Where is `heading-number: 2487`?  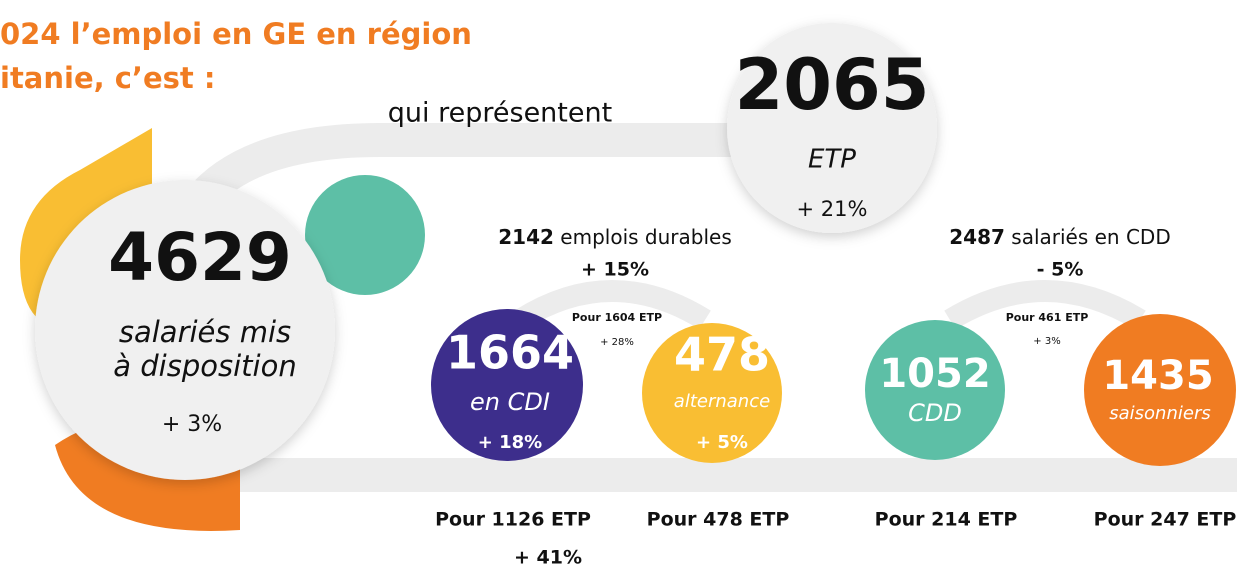
heading-number: 2487 is located at coordinates (977, 237).